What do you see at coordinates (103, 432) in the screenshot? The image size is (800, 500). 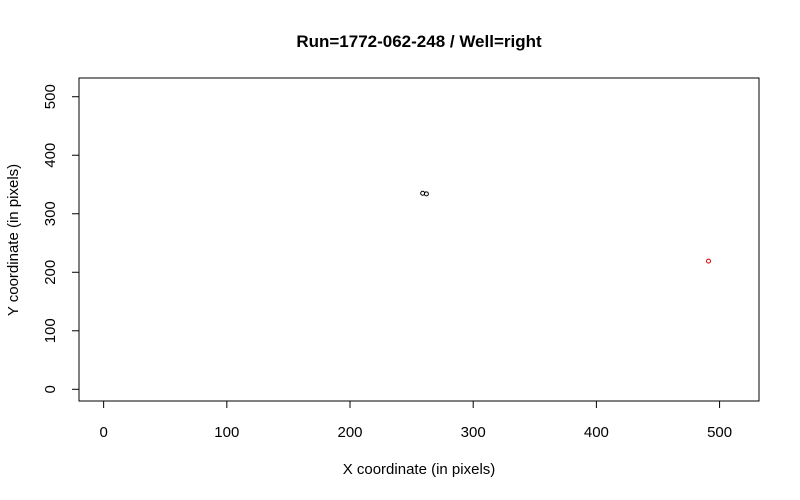 I see `x-tick-label: 0` at bounding box center [103, 432].